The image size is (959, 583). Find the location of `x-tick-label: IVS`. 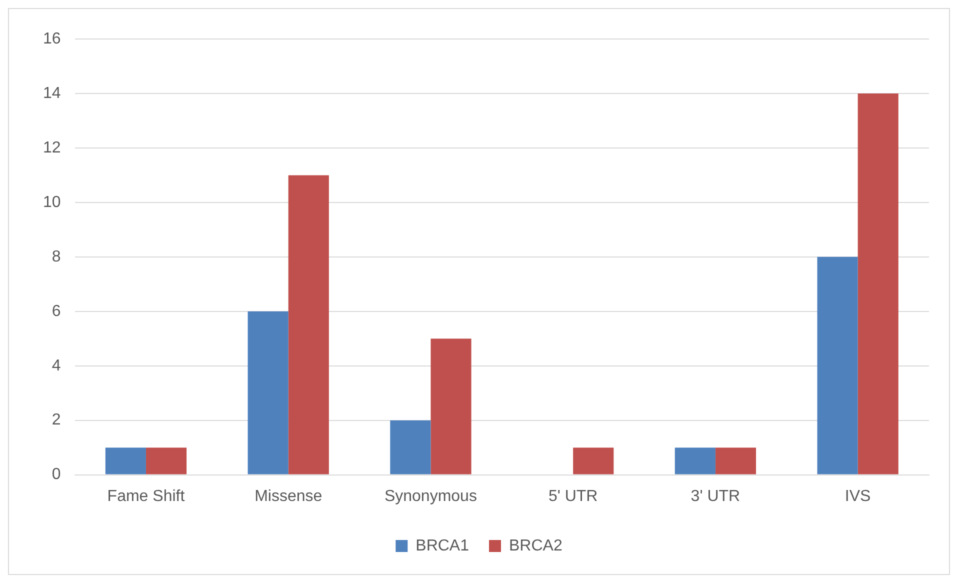

x-tick-label: IVS is located at coordinates (857, 496).